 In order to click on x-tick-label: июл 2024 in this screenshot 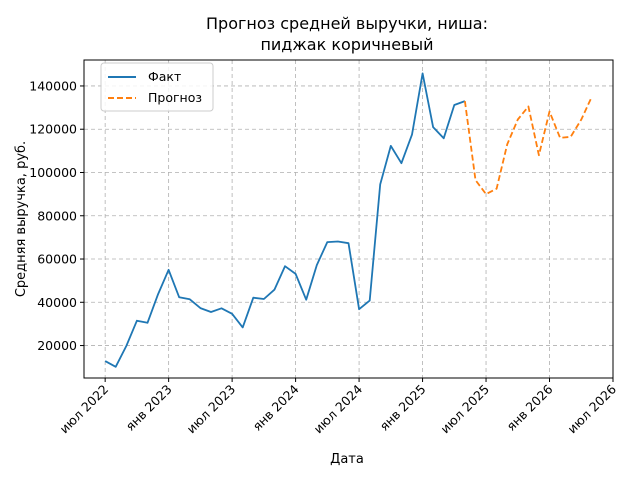, I will do `click(337, 408)`.